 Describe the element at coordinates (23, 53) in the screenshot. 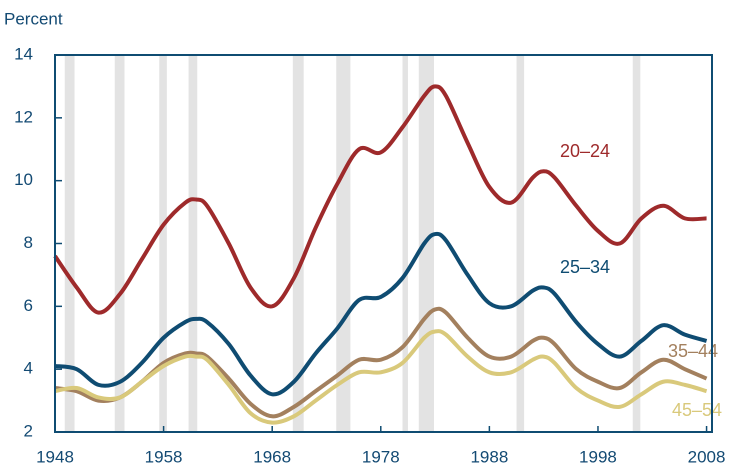

I see `y-tick-label: 14` at that location.